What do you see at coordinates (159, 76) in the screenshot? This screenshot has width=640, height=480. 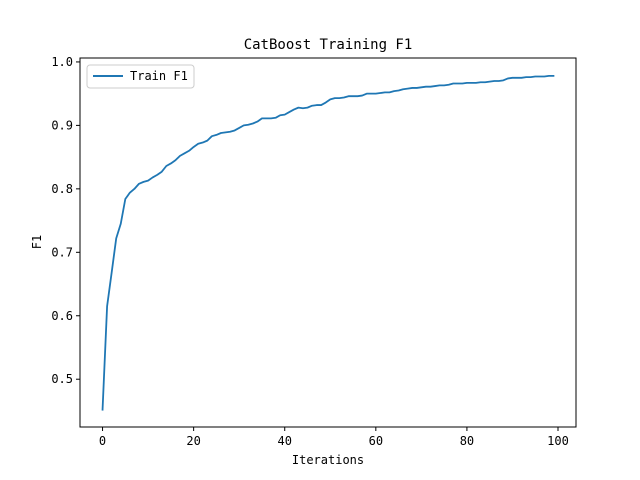 I see `legend-label: Train F1` at bounding box center [159, 76].